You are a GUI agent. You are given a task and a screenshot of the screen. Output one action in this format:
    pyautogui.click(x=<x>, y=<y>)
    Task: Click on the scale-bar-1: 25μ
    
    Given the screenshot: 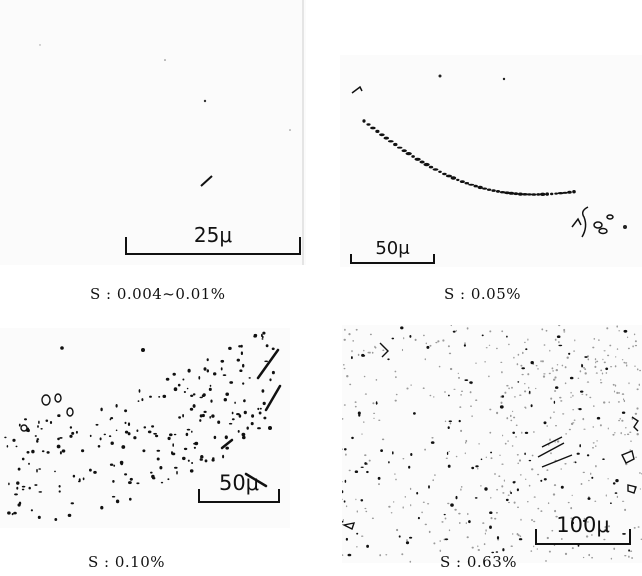 What is the action you would take?
    pyautogui.click(x=213, y=238)
    